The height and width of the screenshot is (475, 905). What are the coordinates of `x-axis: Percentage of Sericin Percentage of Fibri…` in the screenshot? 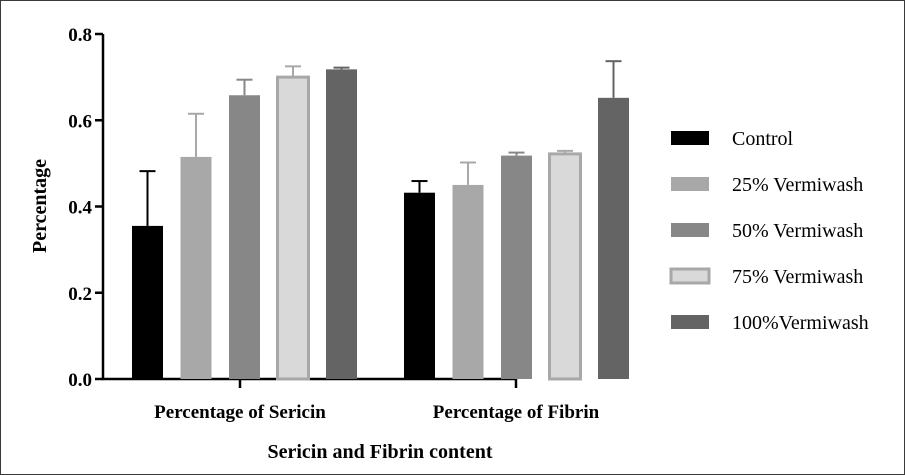 It's located at (351, 400).